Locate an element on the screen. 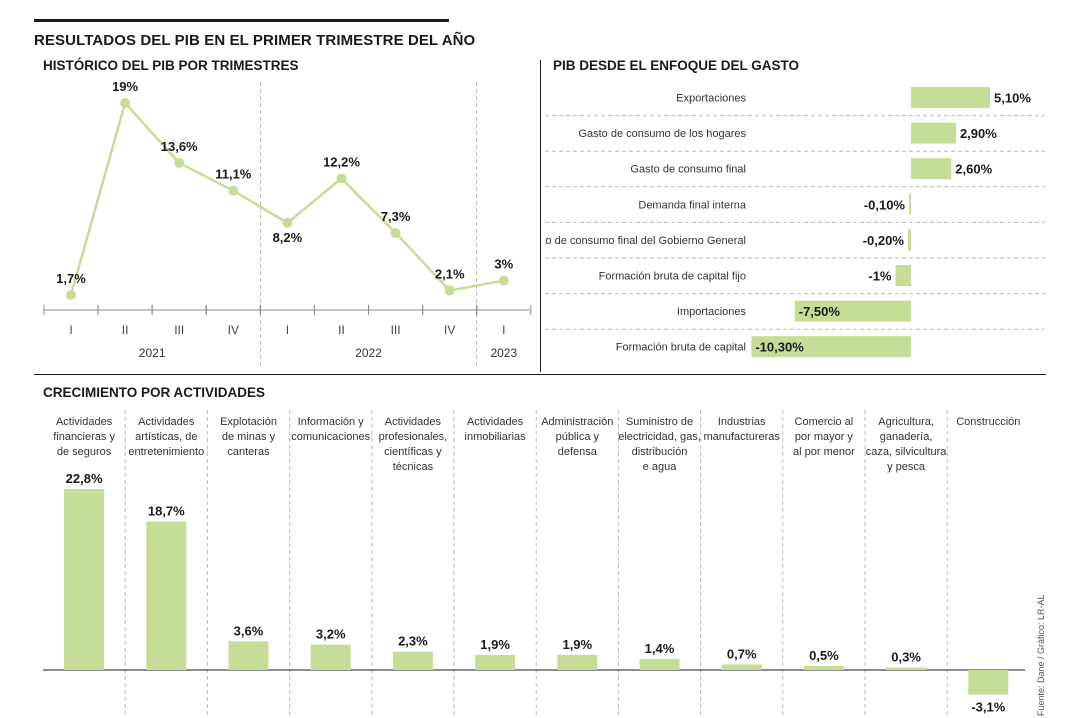 Image resolution: width=1079 pixels, height=718 pixels. value-label: 0,7% is located at coordinates (742, 653).